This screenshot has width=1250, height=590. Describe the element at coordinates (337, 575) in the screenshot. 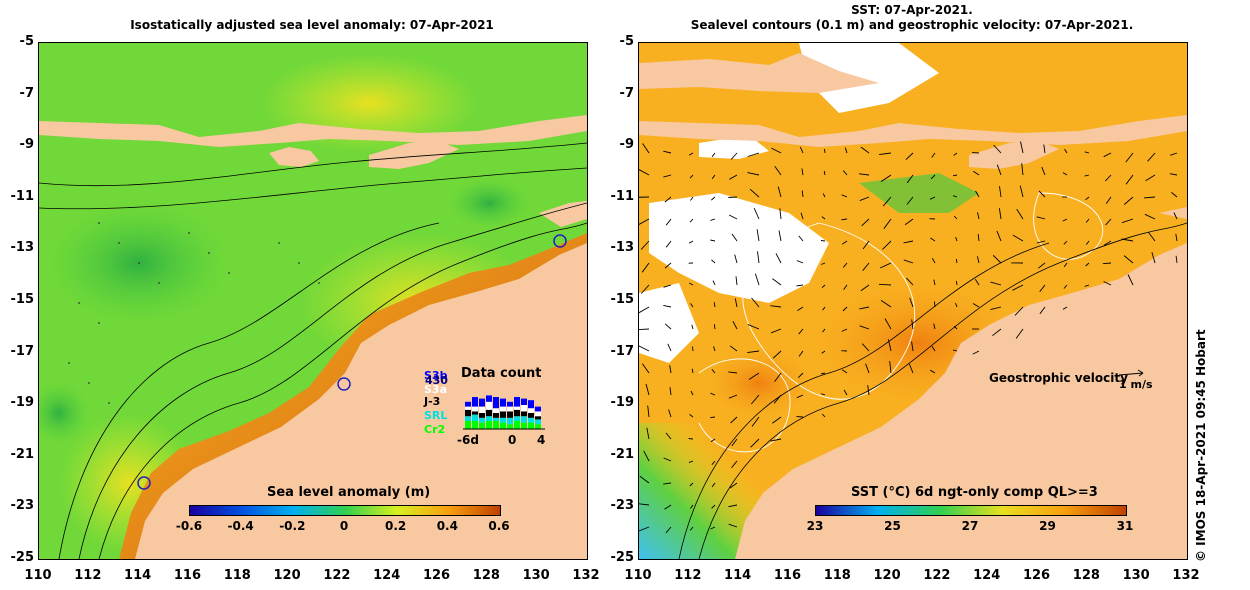

I see `longitude-tick-label: 122` at that location.